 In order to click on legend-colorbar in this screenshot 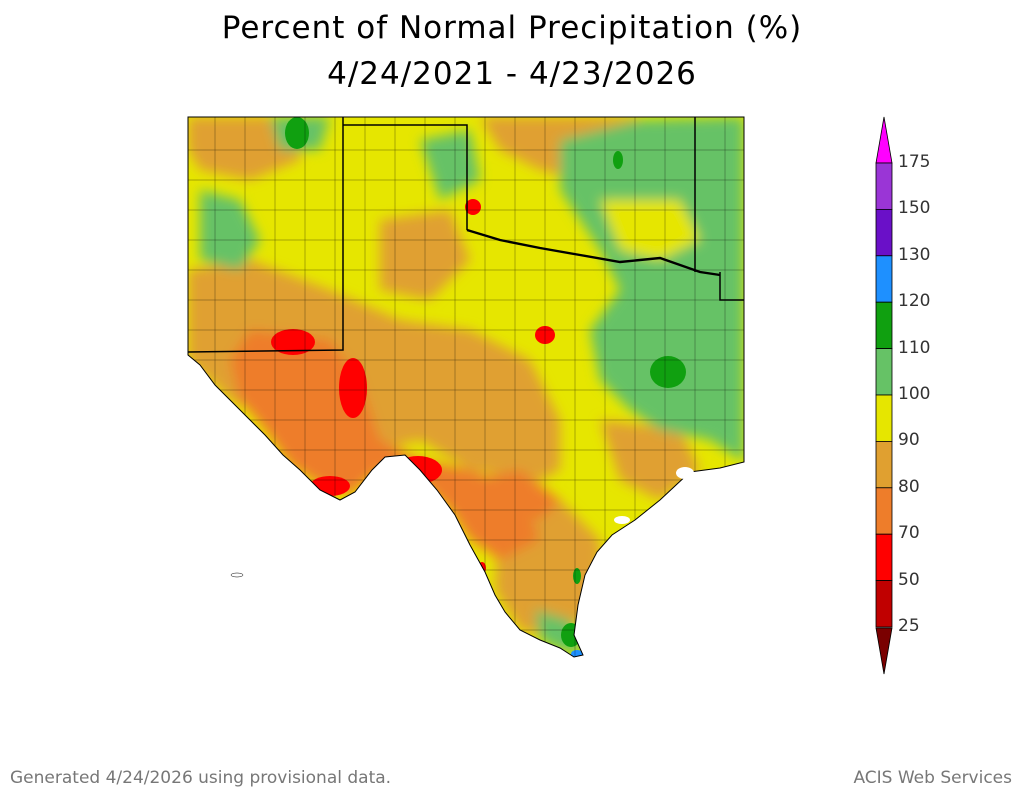, I will do `click(884, 395)`.